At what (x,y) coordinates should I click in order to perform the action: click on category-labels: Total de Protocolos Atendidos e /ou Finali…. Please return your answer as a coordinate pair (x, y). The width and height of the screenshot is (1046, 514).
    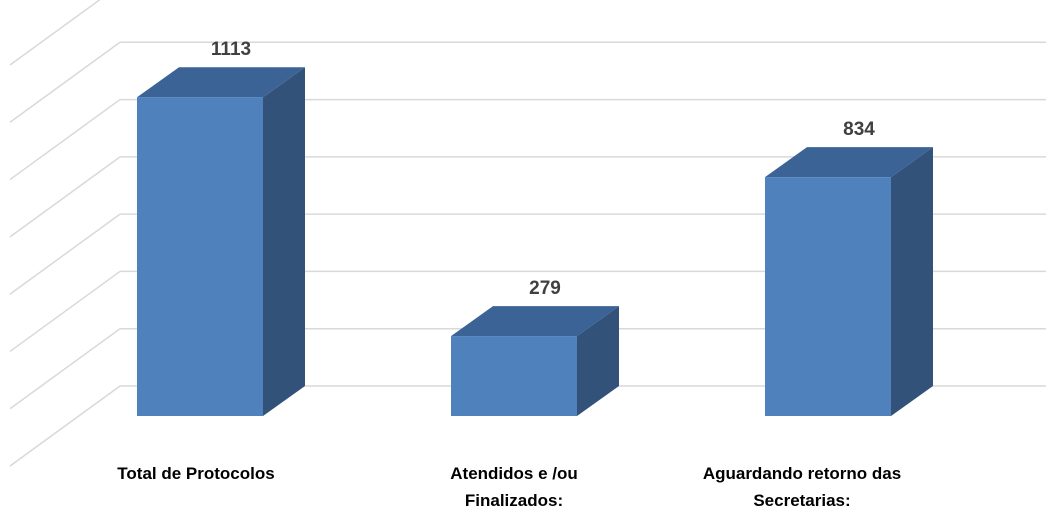
    Looking at the image, I should click on (509, 487).